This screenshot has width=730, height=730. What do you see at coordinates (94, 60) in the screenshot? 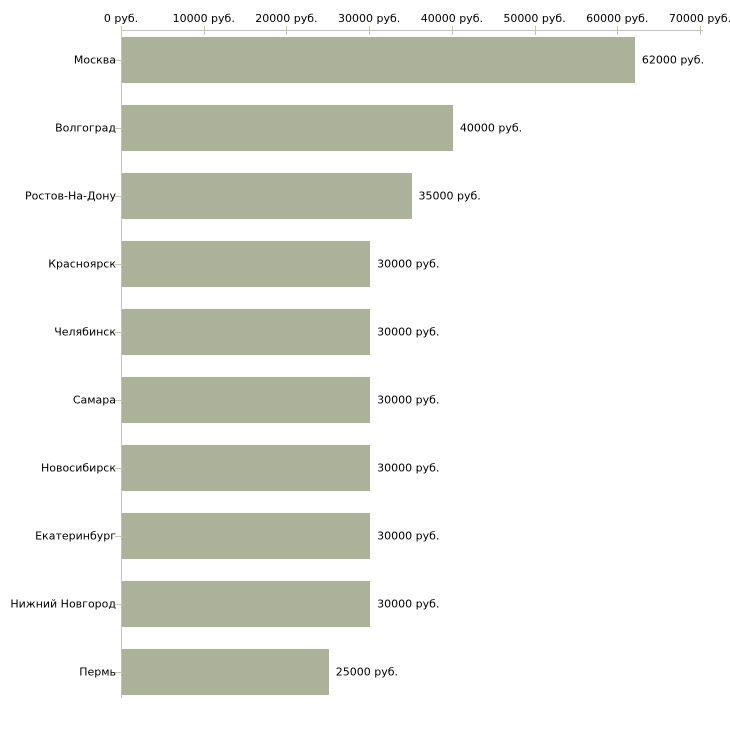
I see `category-label: Москва` at bounding box center [94, 60].